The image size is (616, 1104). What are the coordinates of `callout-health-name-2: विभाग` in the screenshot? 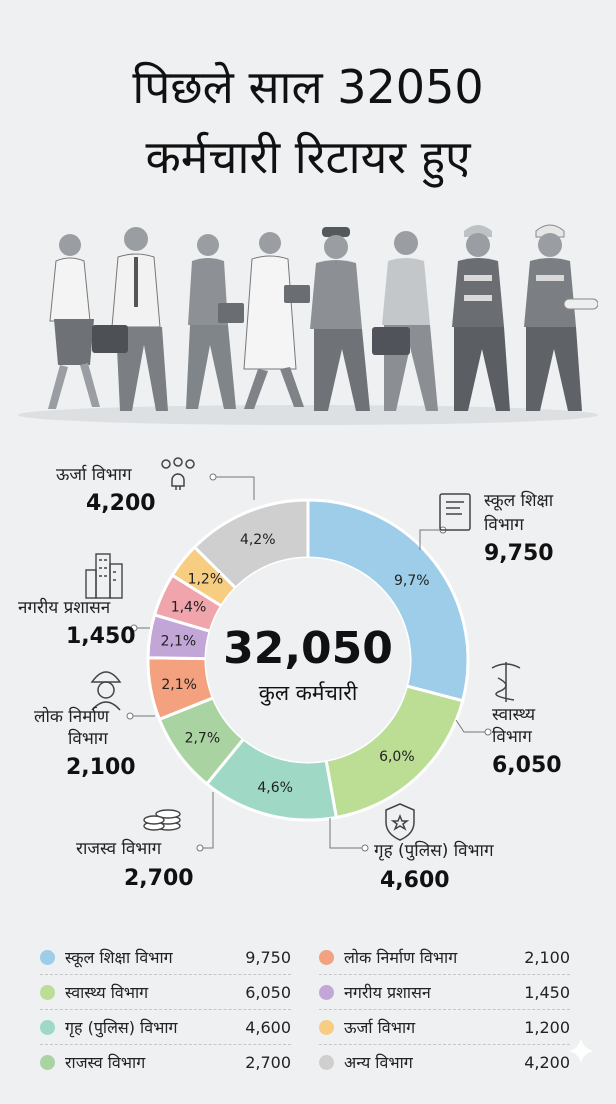 It's located at (512, 736).